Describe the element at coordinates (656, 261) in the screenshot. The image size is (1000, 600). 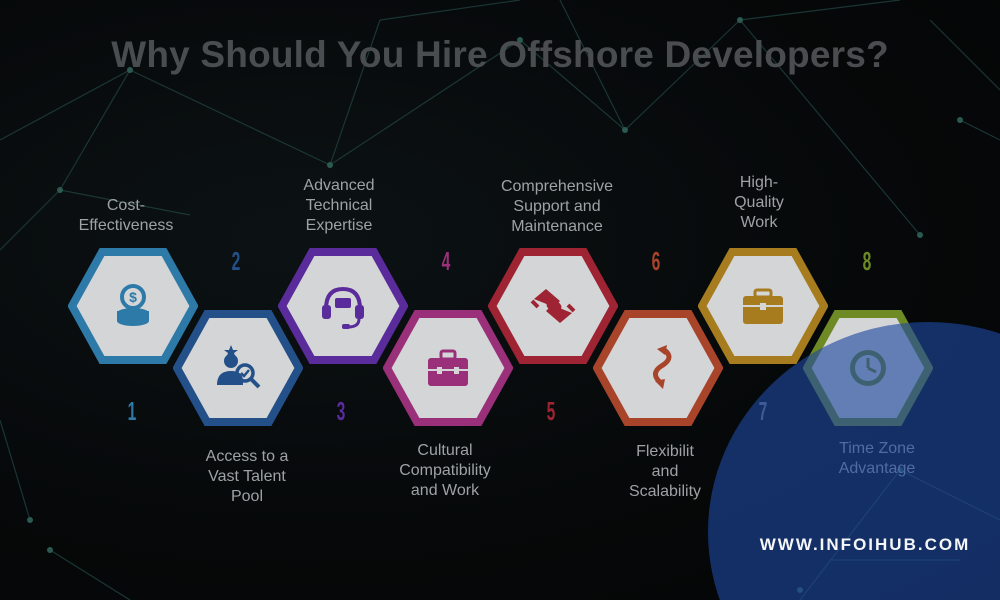
I see `item-6-number: 6` at that location.